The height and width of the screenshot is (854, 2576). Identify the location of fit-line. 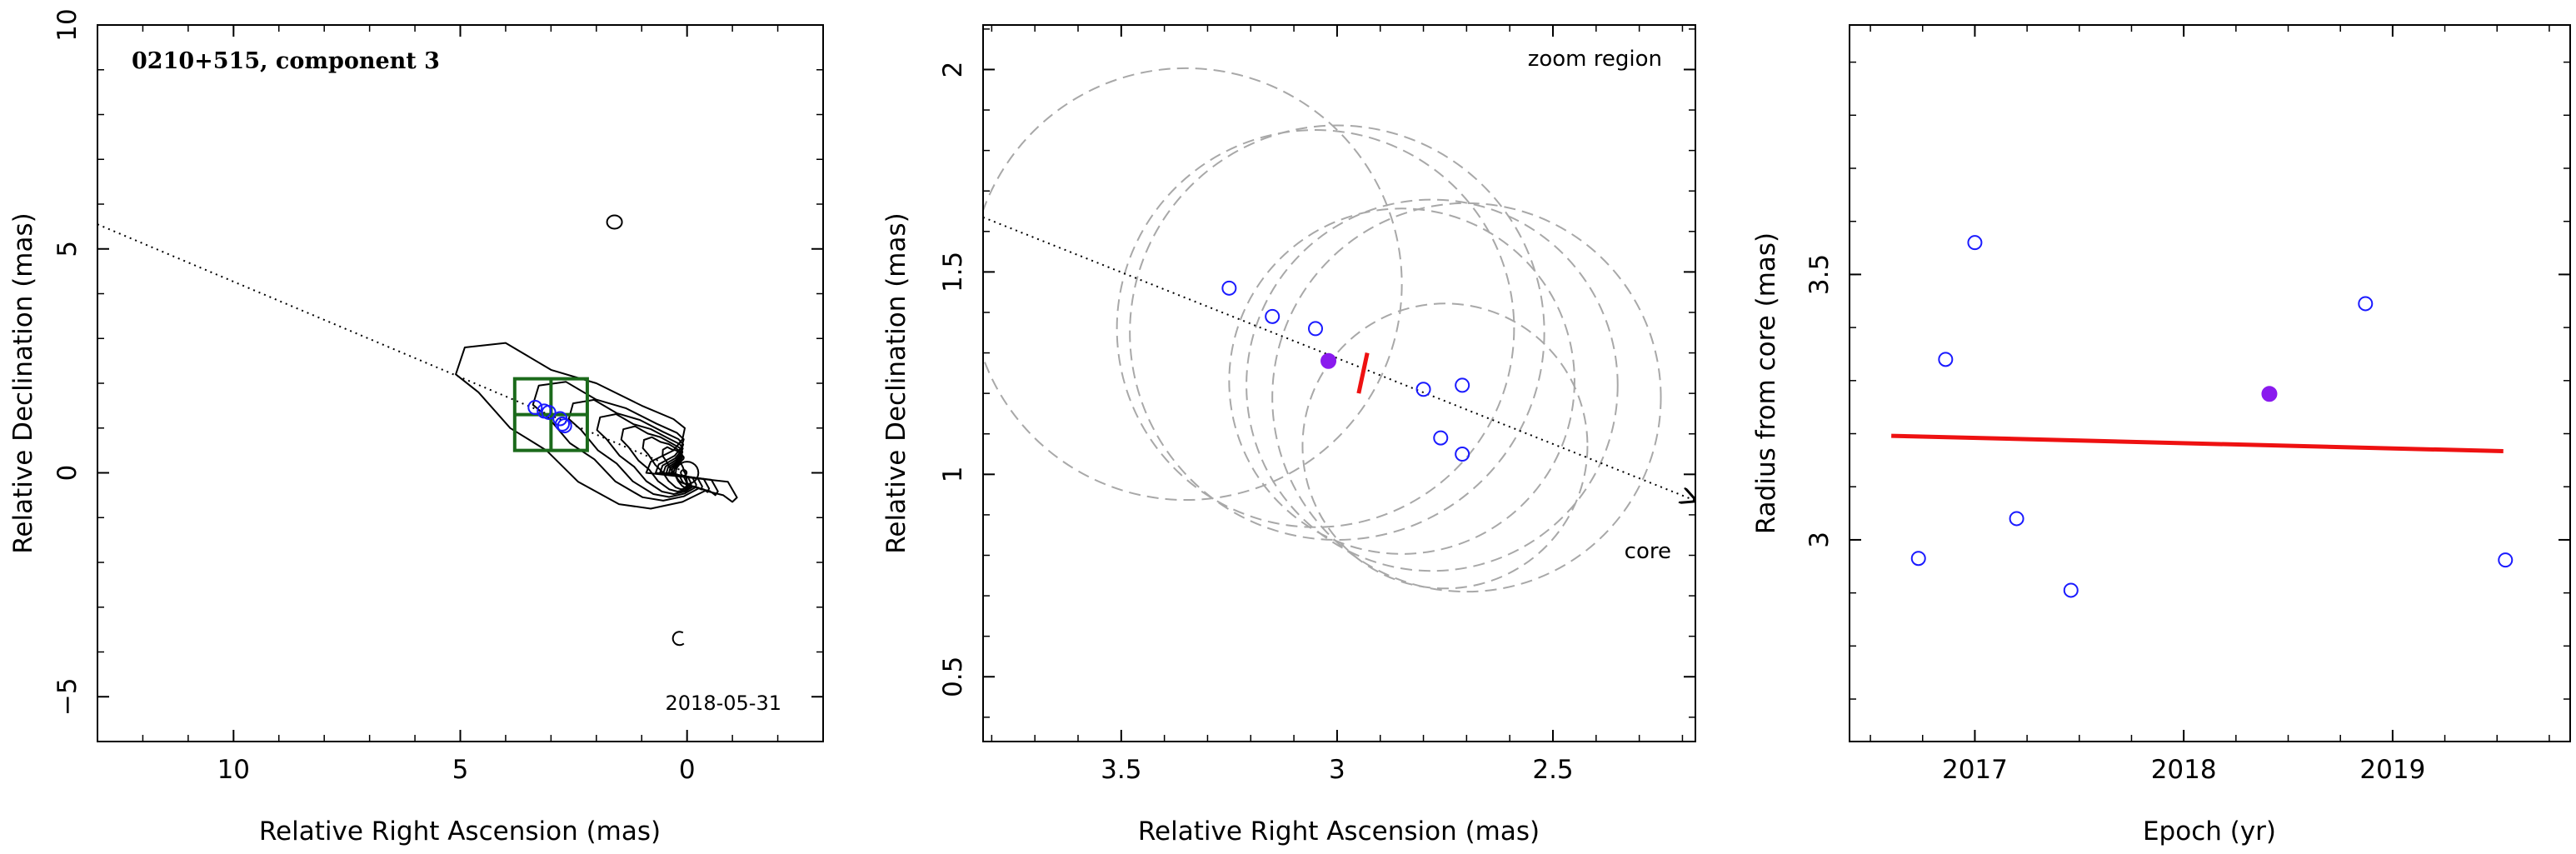
(2197, 443).